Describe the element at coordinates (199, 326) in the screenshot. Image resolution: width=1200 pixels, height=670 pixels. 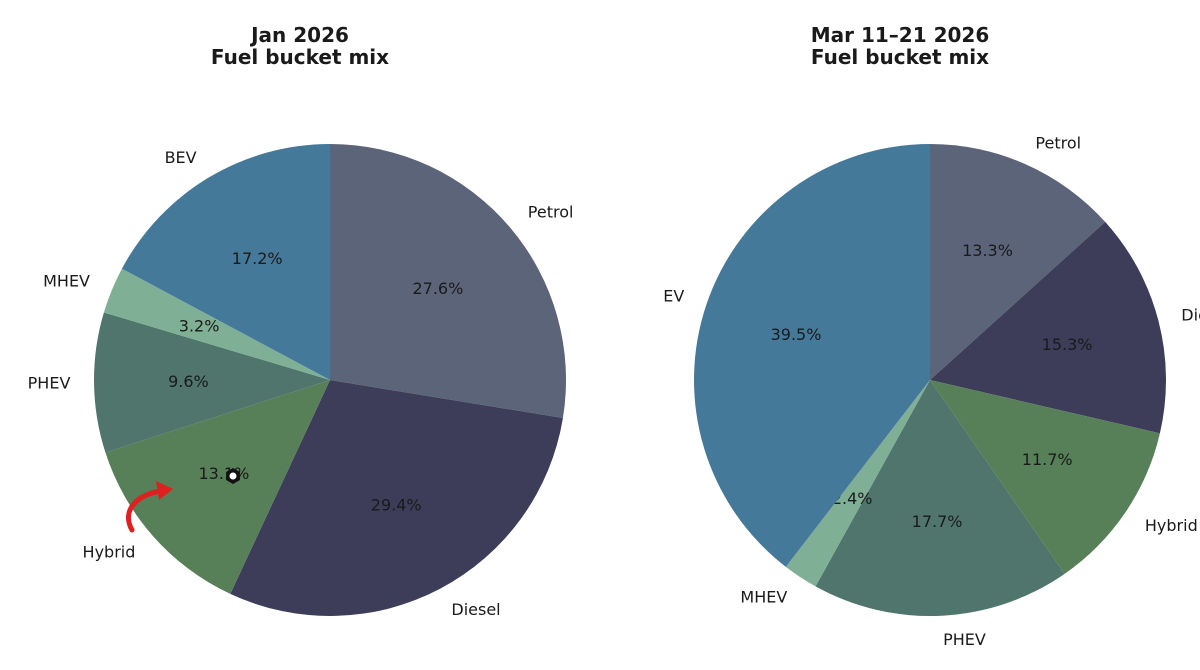
I see `slice-value-mhev: 3.2%` at that location.